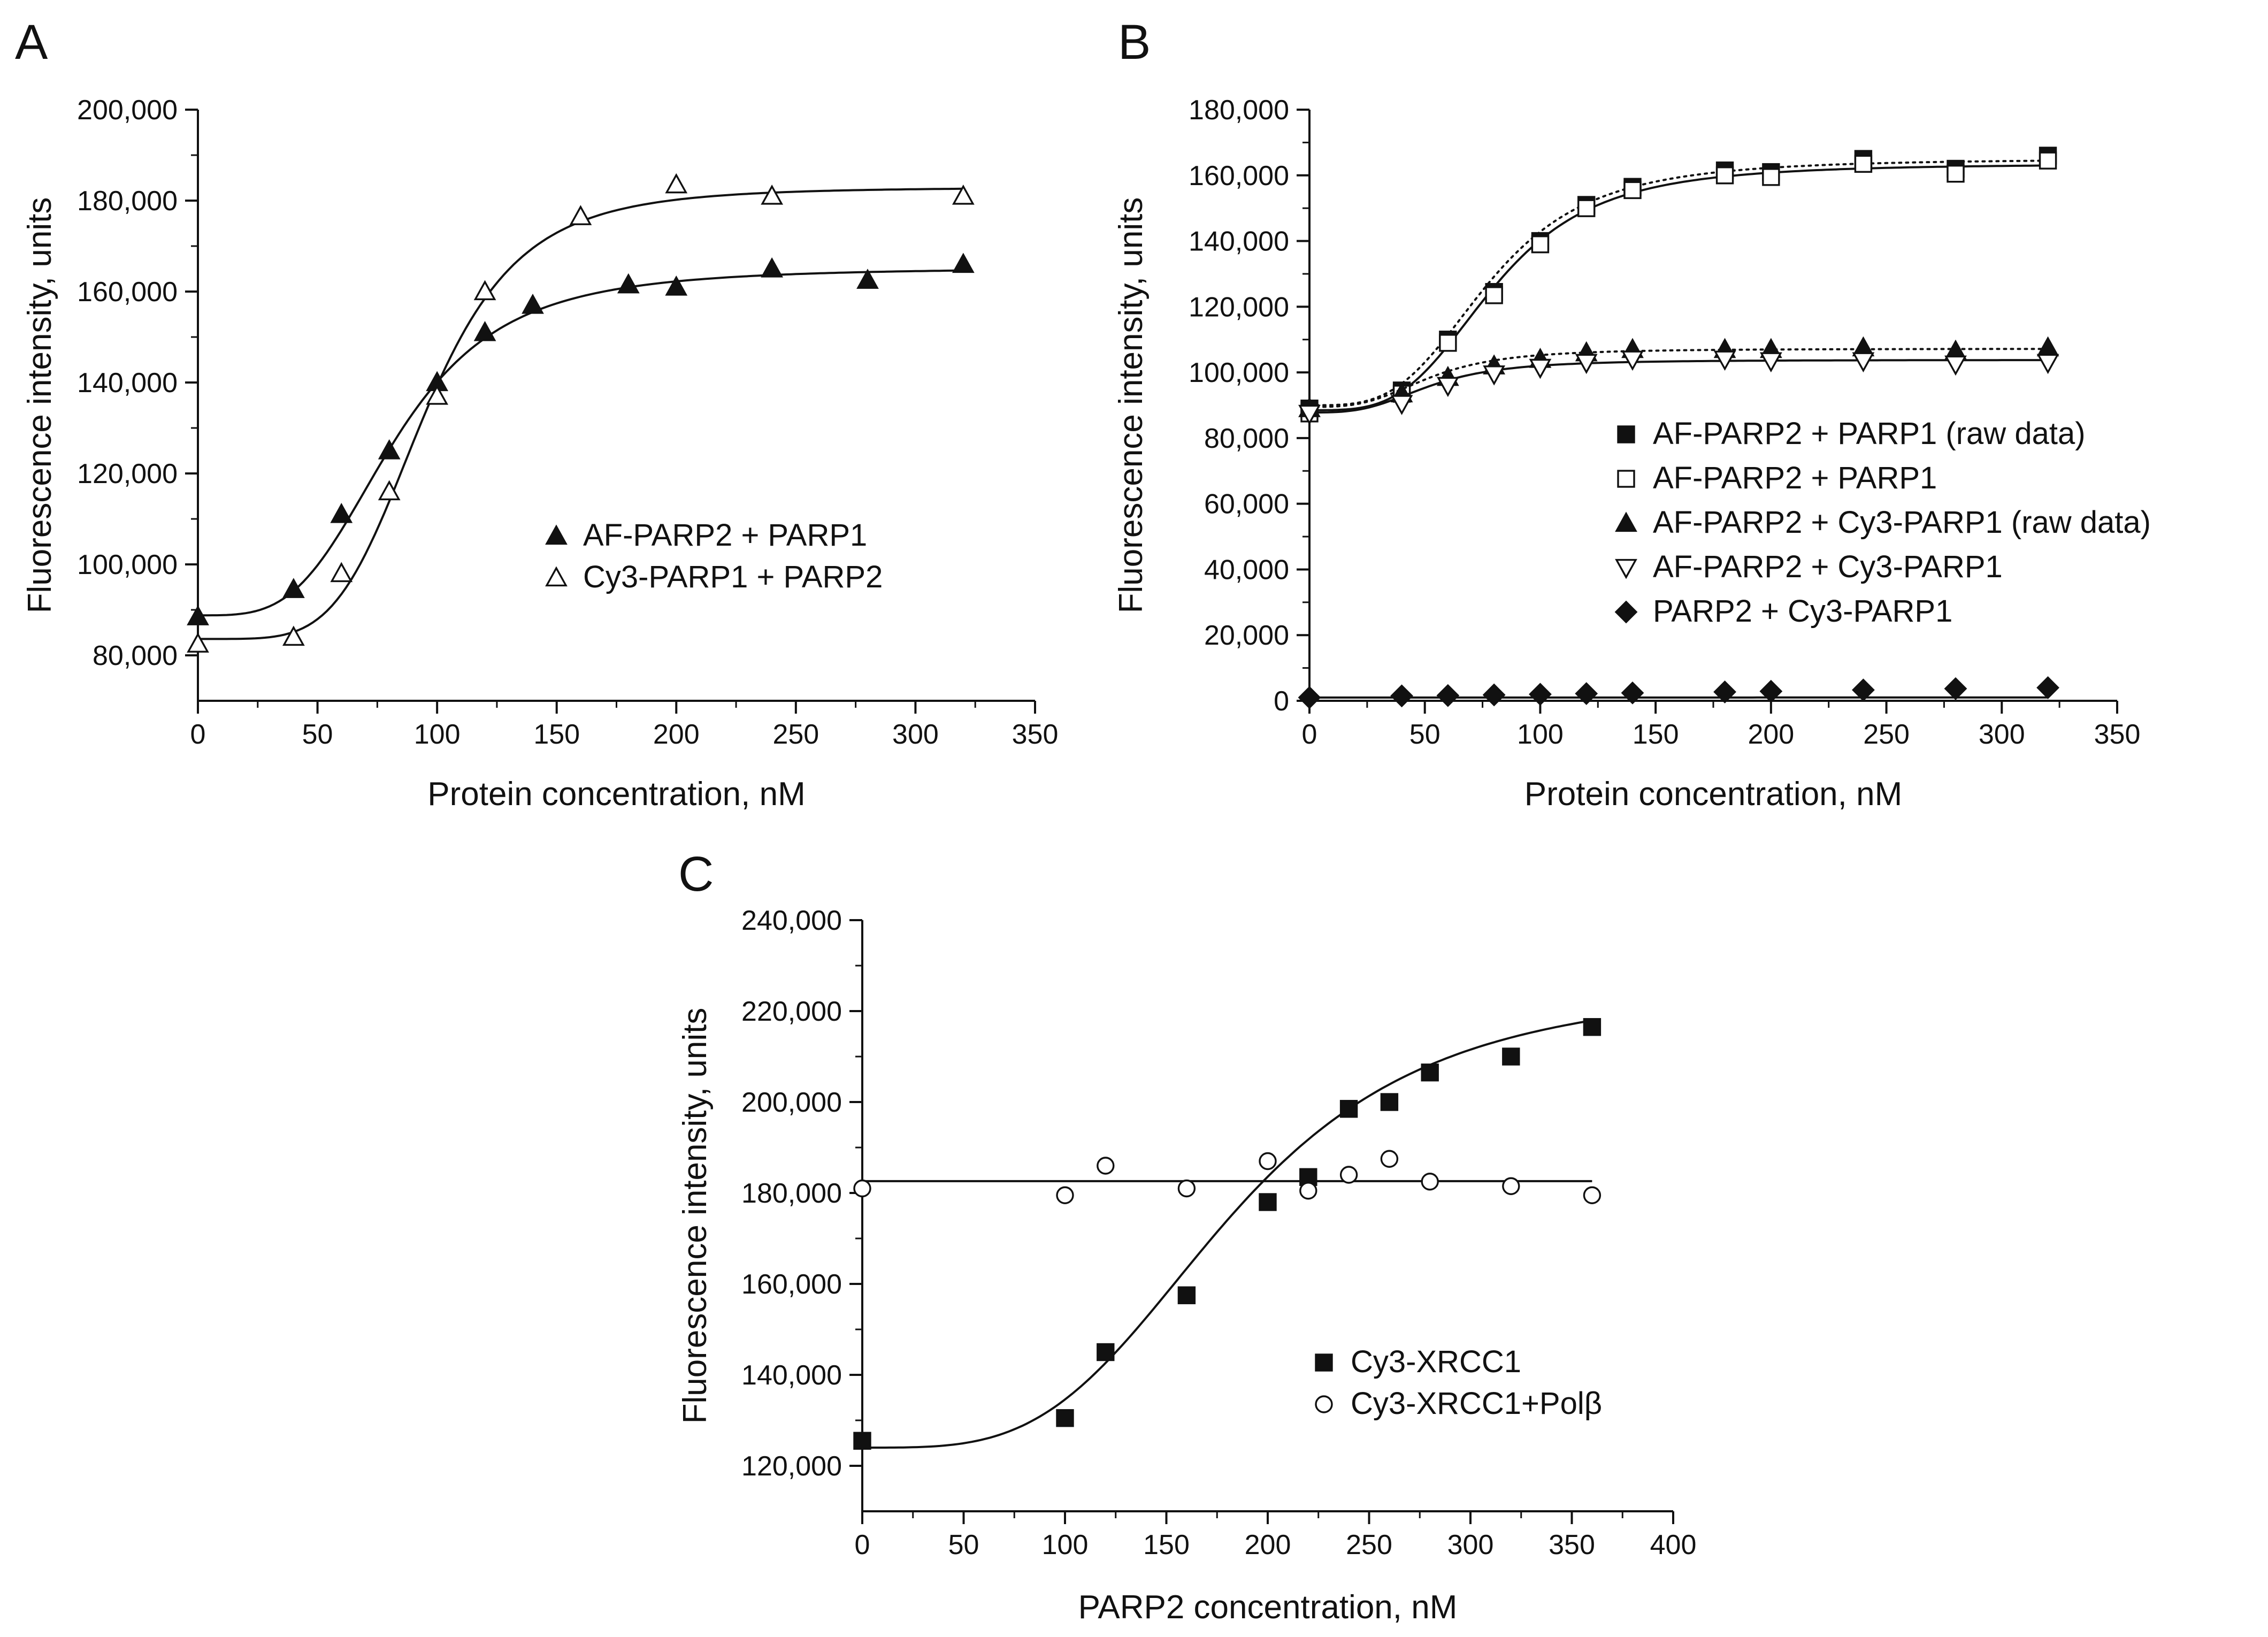 The image size is (2268, 1637). What do you see at coordinates (1246, 635) in the screenshot?
I see `y-tick-label: 20,000` at bounding box center [1246, 635].